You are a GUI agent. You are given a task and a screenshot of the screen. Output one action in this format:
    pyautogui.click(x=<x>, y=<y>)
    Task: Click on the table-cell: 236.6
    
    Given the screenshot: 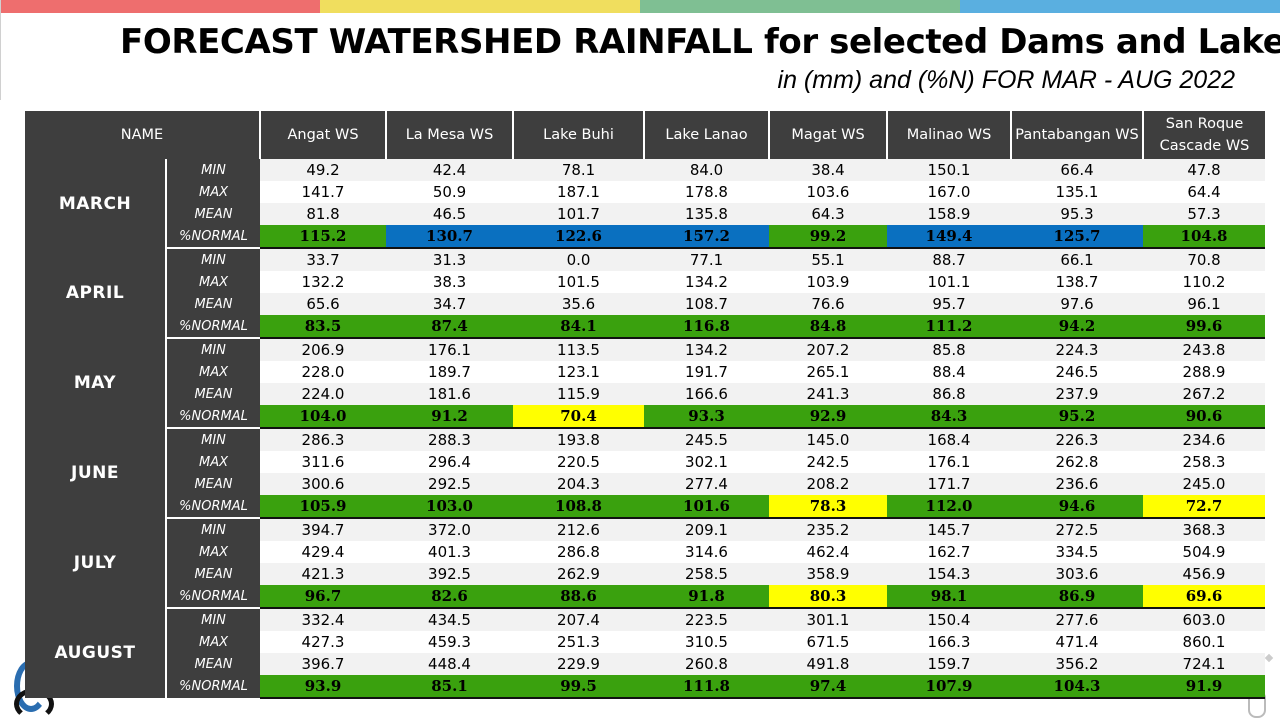 What is the action you would take?
    pyautogui.click(x=1077, y=484)
    